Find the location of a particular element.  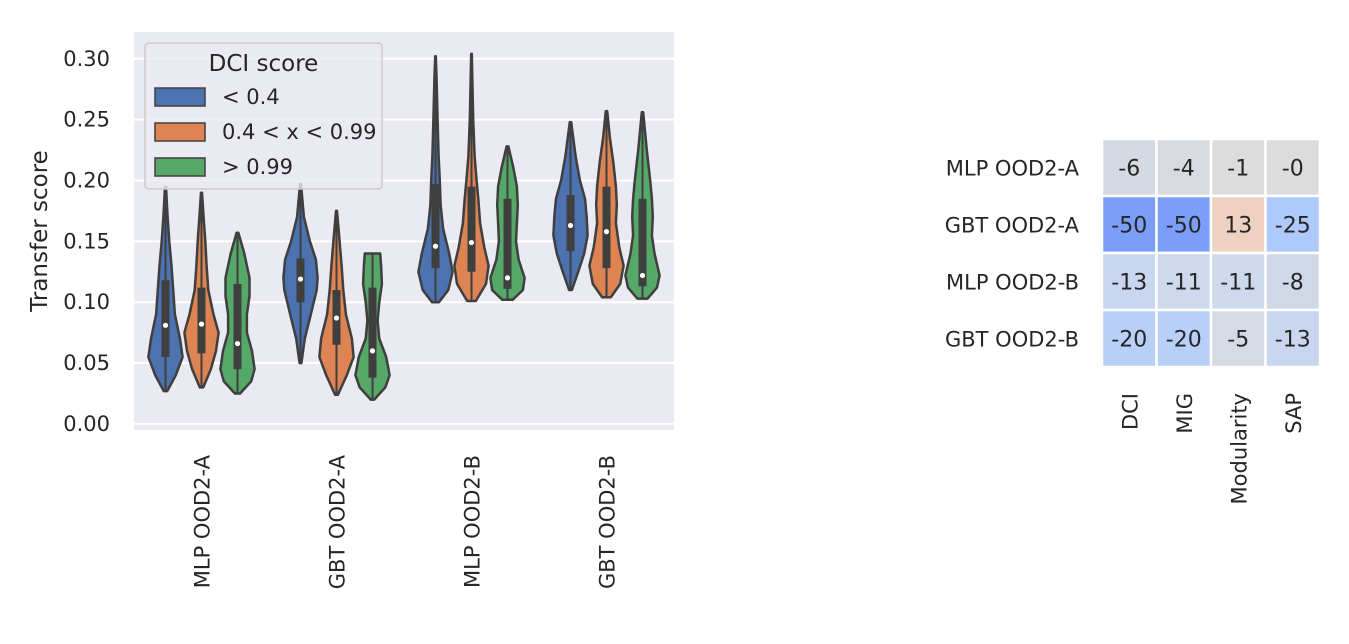

y-tick-label: 0.05 is located at coordinates (86, 363).